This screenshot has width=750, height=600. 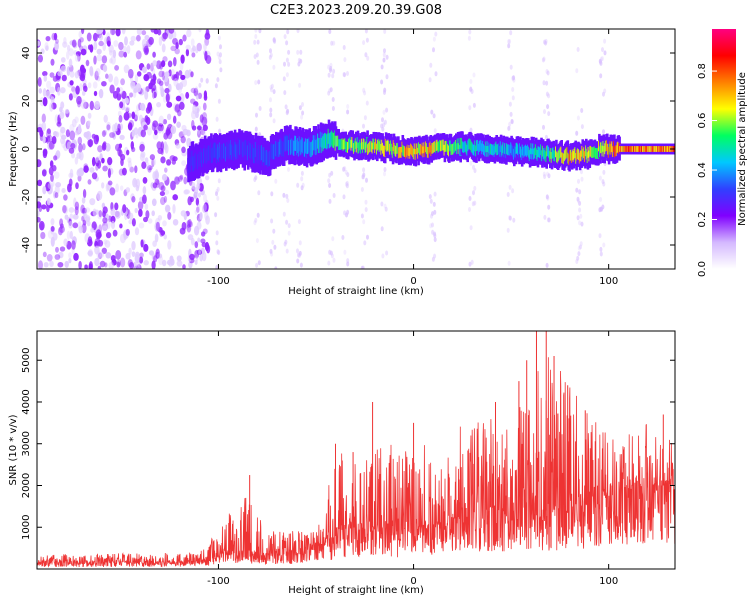 What do you see at coordinates (26, 401) in the screenshot?
I see `snr-y-tick-label: 4000` at bounding box center [26, 401].